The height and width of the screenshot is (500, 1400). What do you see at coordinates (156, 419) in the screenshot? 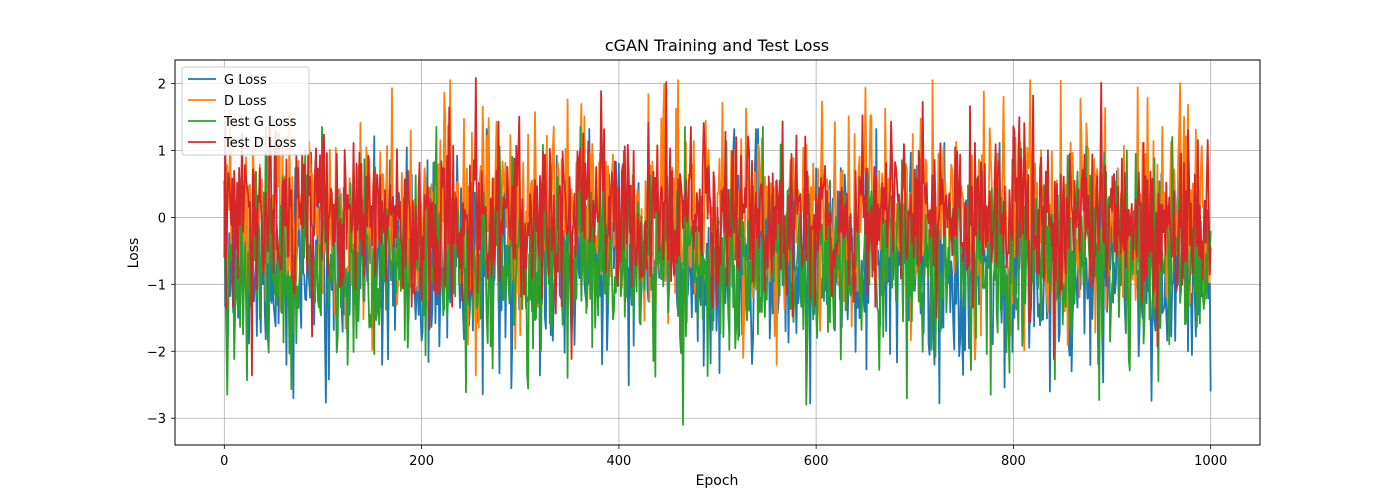
I see `y-tick-label: −3` at bounding box center [156, 419].